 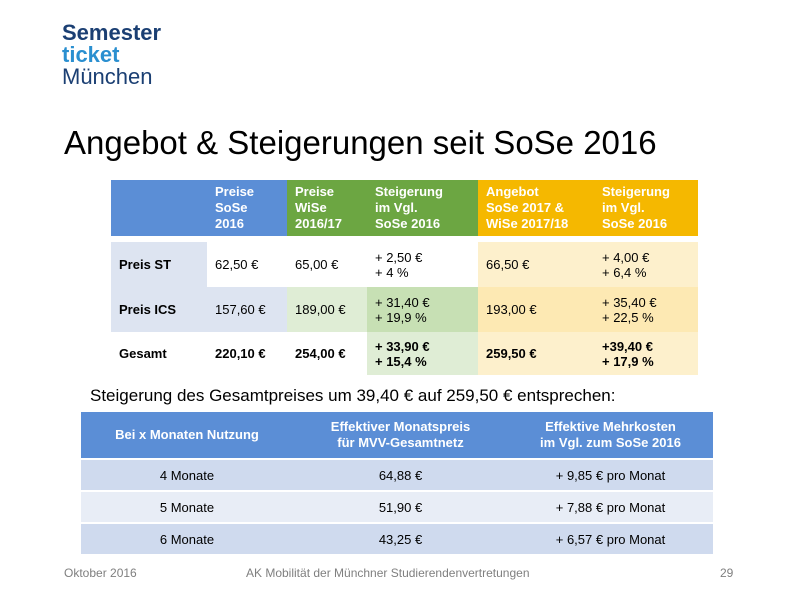 I want to click on logo-line-2: ticket, so click(x=91, y=54).